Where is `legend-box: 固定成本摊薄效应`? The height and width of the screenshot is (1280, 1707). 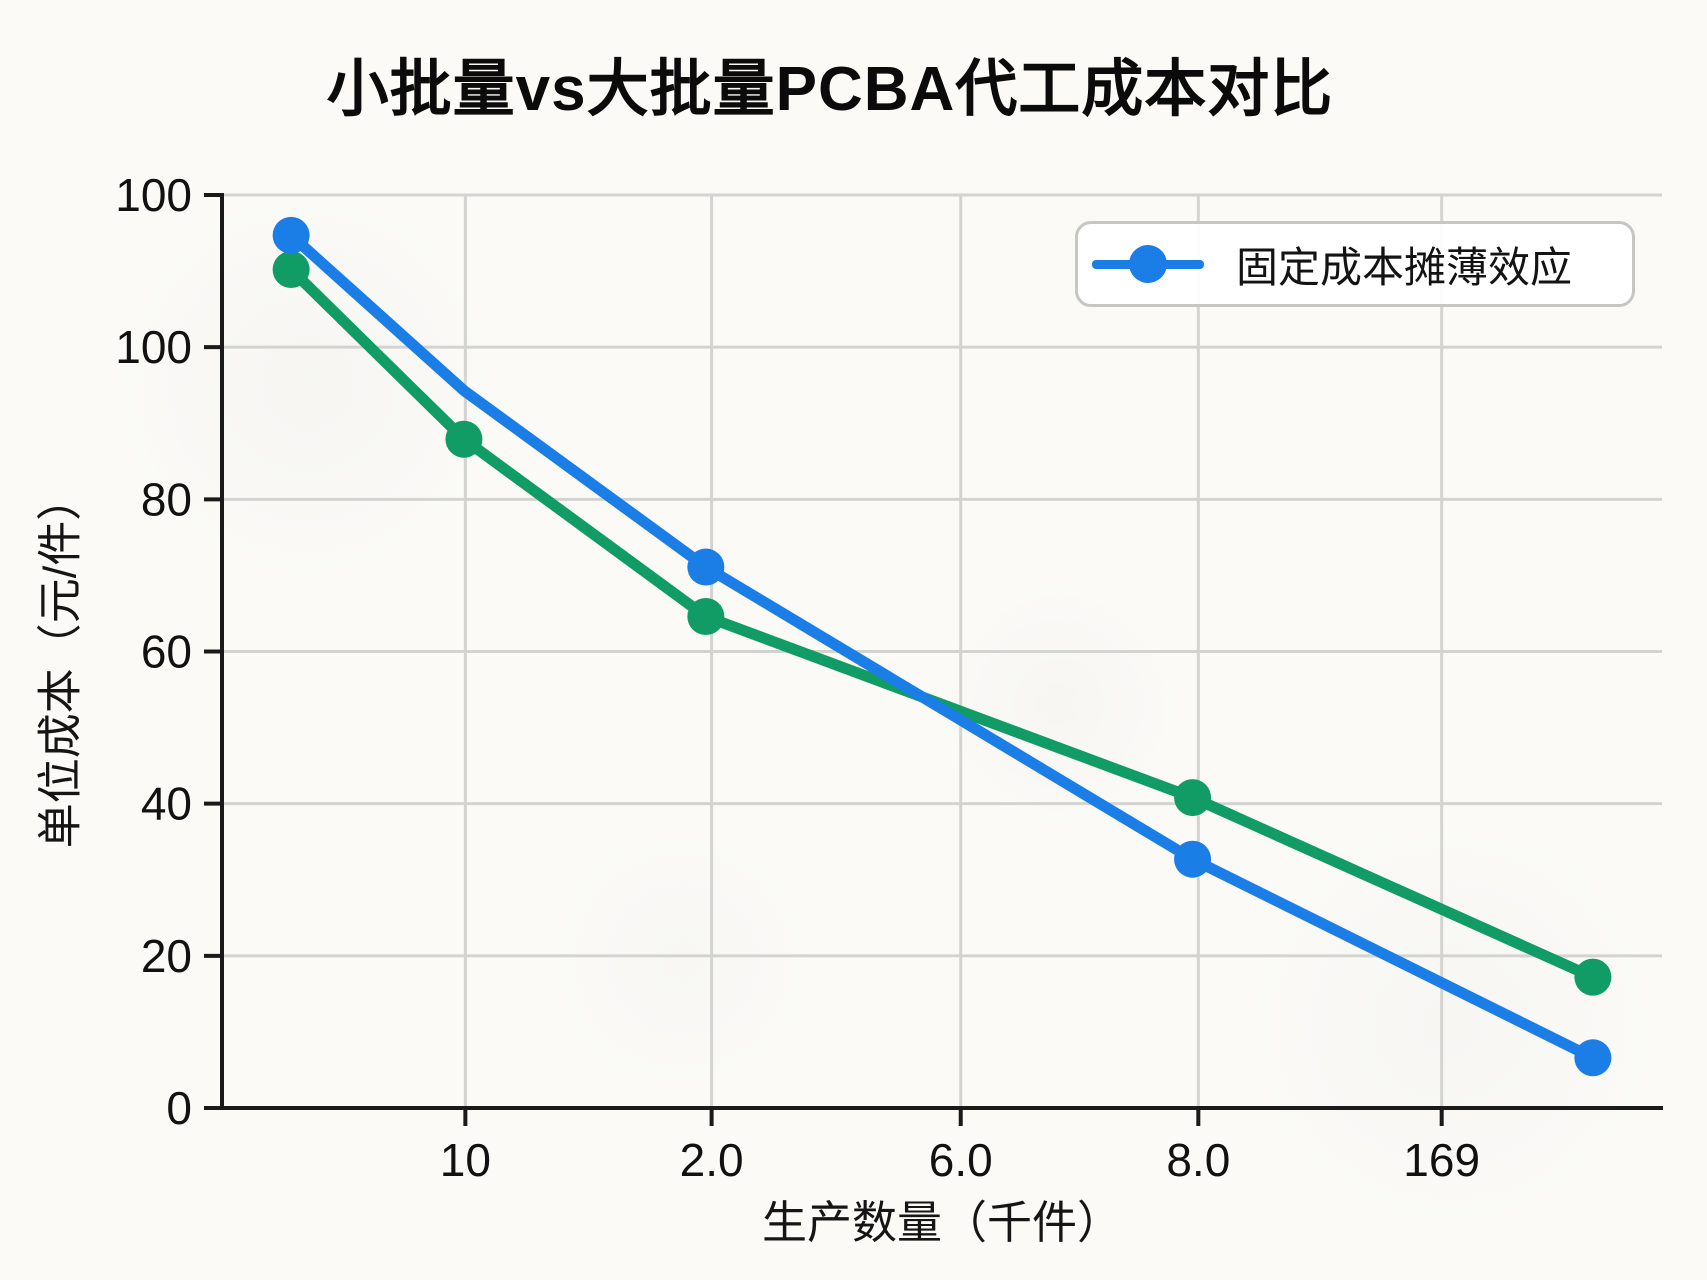
legend-box: 固定成本摊薄效应 is located at coordinates (1355, 264).